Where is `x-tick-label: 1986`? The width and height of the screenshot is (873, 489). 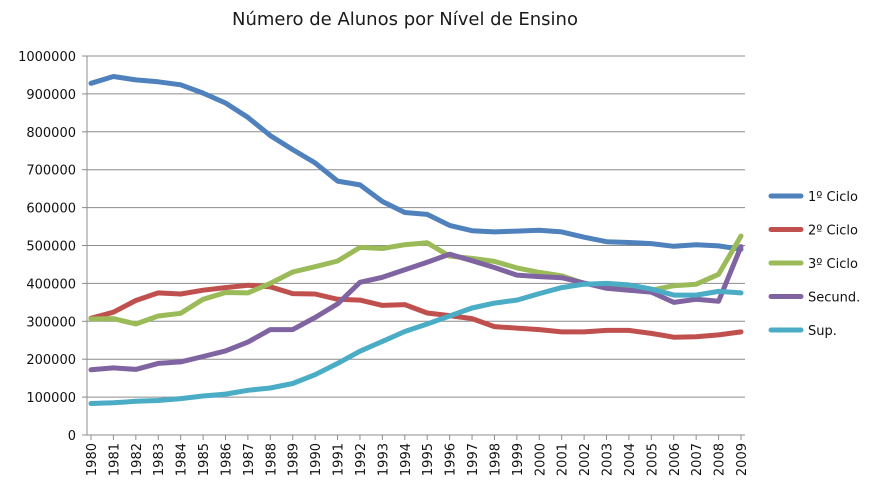
x-tick-label: 1986 is located at coordinates (226, 459).